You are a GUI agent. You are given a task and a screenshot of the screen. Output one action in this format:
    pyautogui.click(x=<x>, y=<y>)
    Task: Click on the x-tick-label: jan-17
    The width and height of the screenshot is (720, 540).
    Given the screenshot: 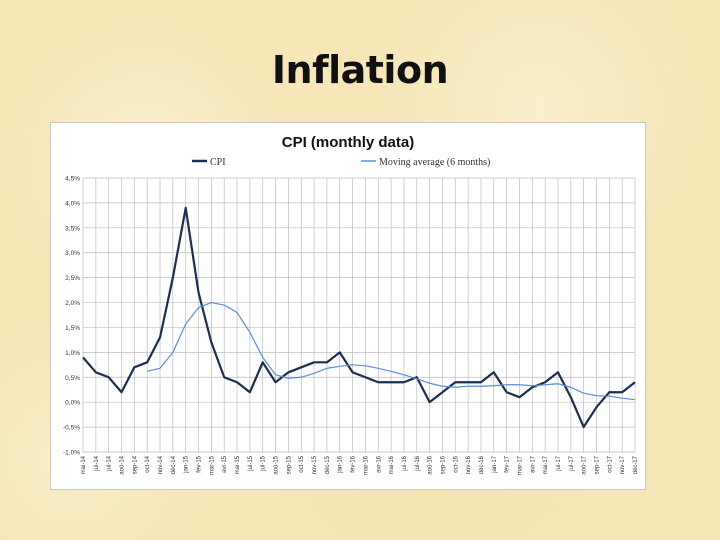 What is the action you would take?
    pyautogui.click(x=495, y=464)
    